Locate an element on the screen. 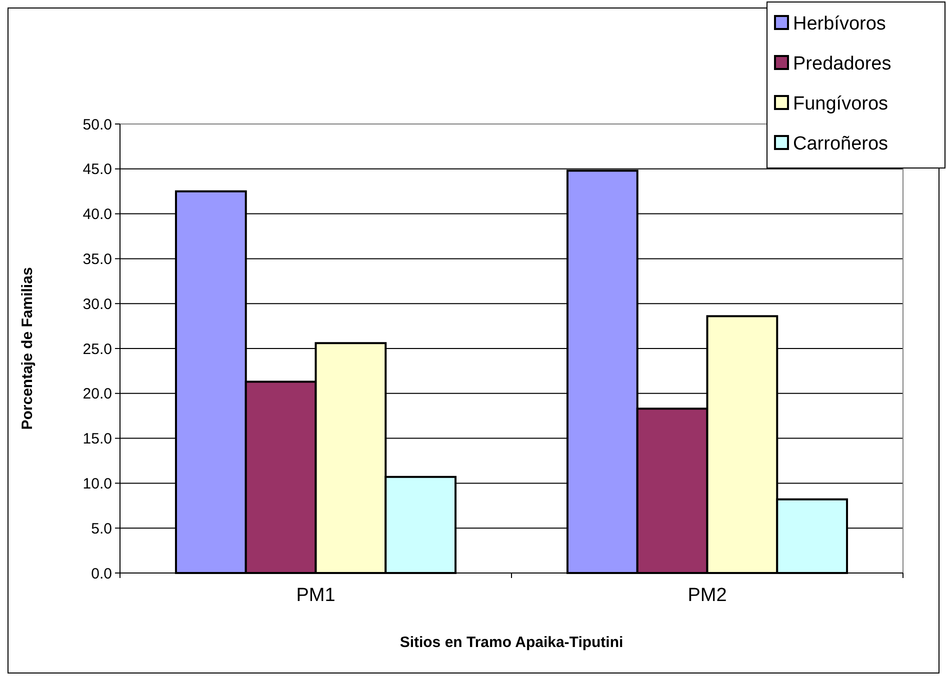 The width and height of the screenshot is (947, 681). x-tick-label: PM1 is located at coordinates (316, 595).